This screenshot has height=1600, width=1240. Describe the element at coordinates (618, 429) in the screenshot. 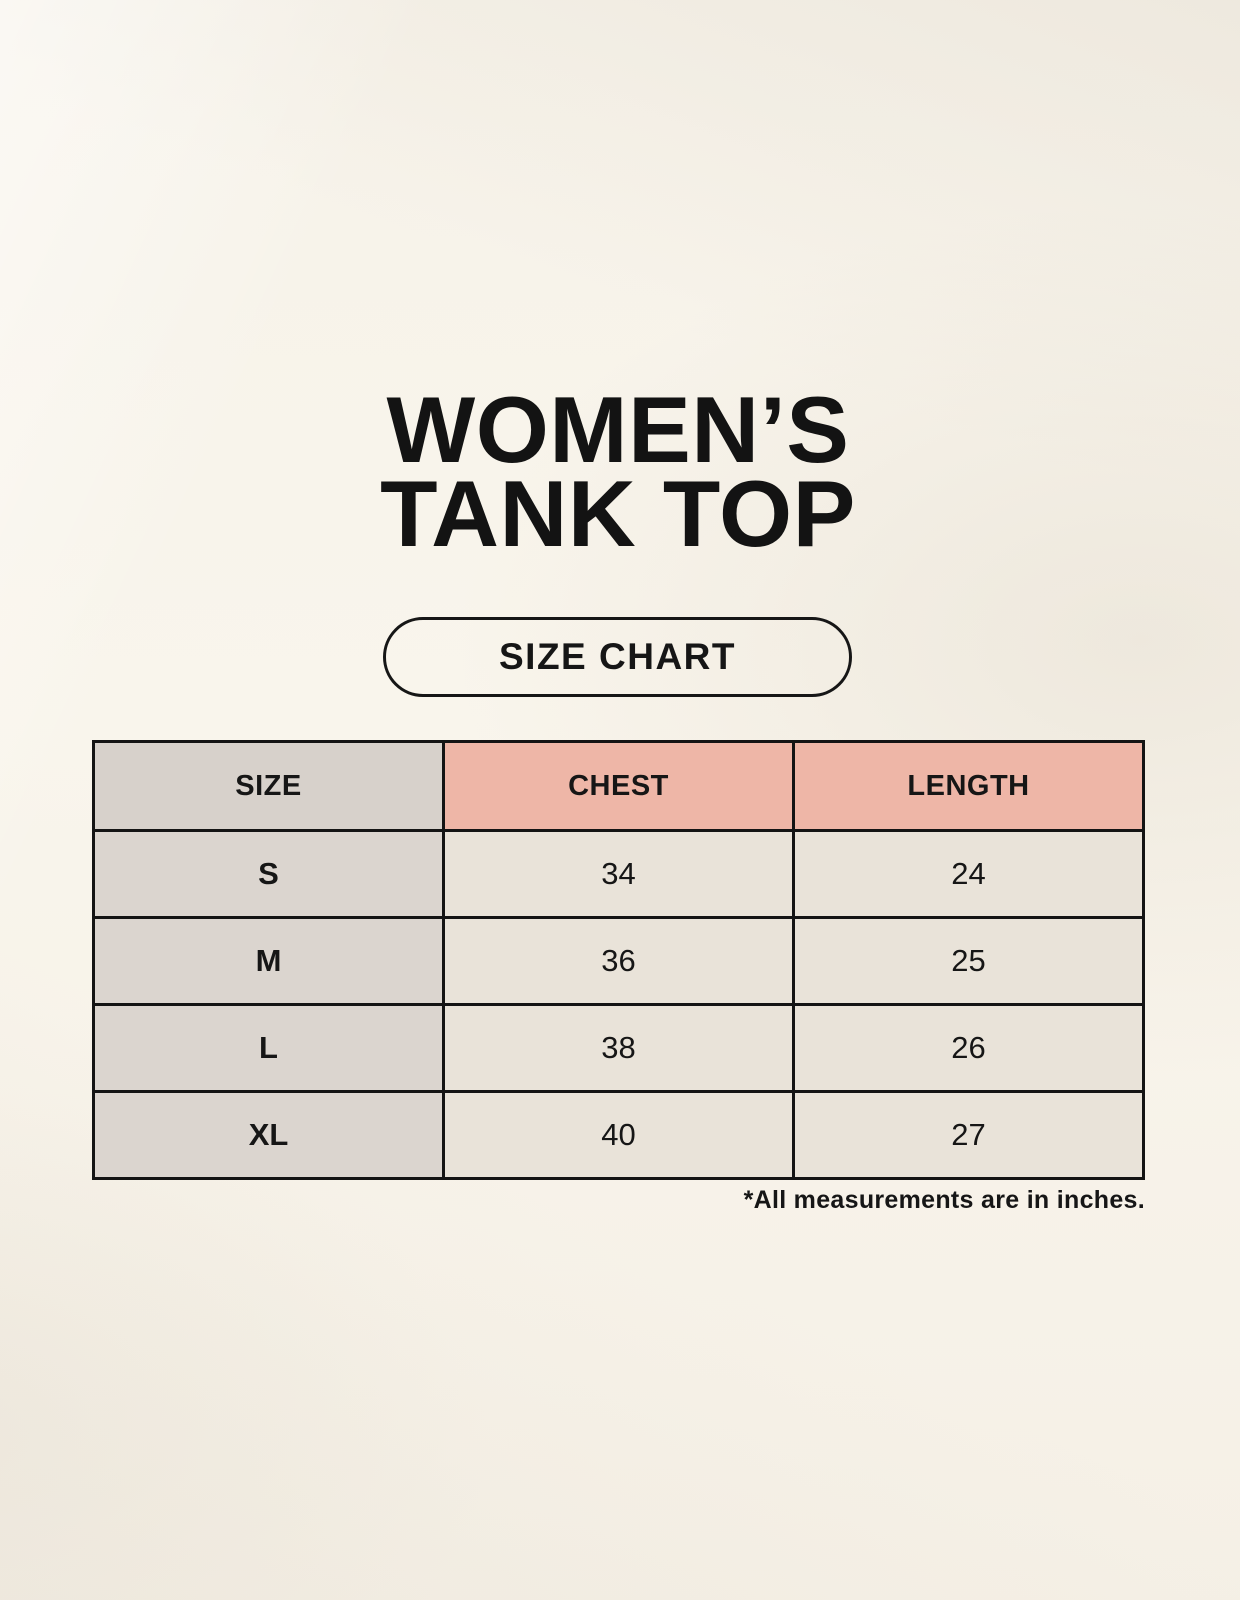

I see `title-line-1: WOMEN’S` at that location.